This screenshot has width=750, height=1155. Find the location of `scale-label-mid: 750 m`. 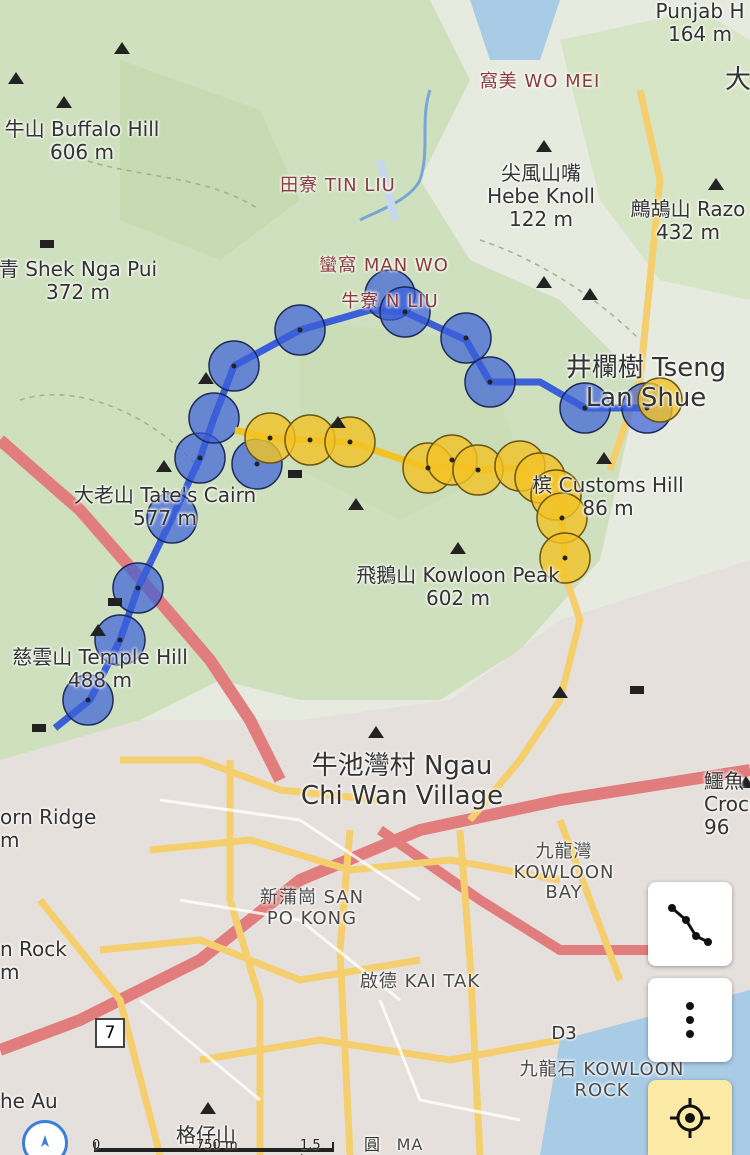

scale-label-mid: 750 m is located at coordinates (217, 1145).